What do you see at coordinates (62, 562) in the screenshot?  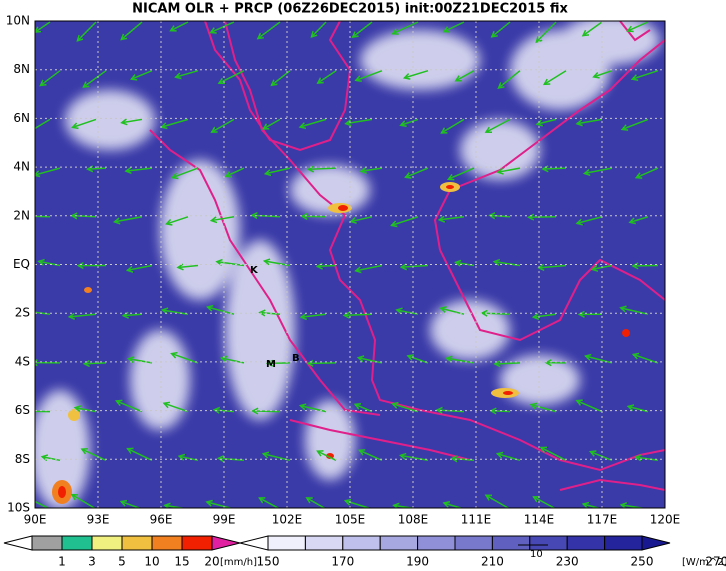 I see `legend-label: 1` at bounding box center [62, 562].